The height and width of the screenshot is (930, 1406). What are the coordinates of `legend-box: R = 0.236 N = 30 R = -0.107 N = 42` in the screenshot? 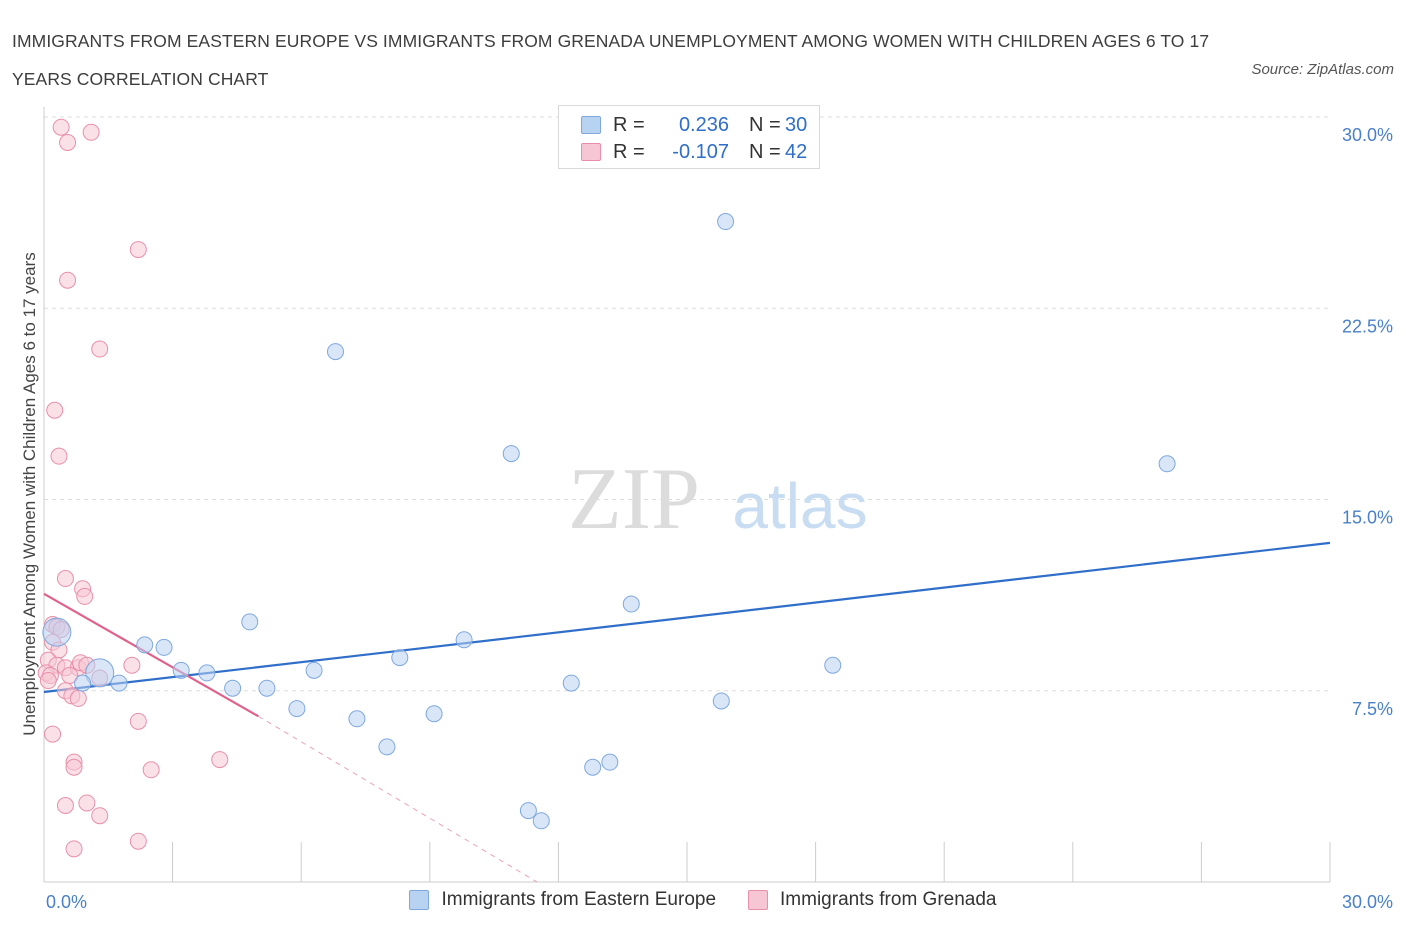 It's located at (689, 137).